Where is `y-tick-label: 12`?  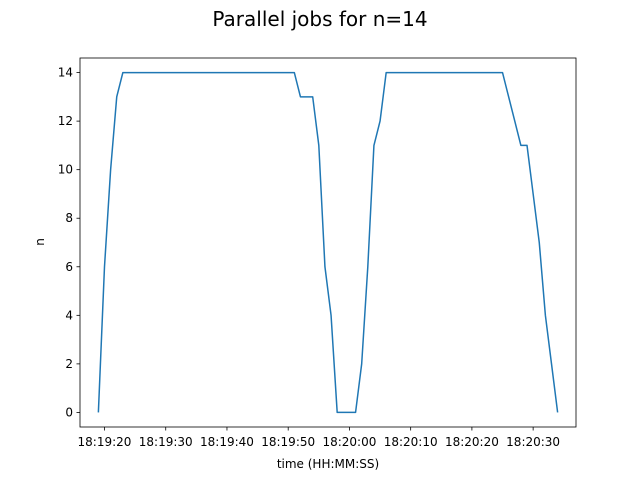 y-tick-label: 12 is located at coordinates (65, 121).